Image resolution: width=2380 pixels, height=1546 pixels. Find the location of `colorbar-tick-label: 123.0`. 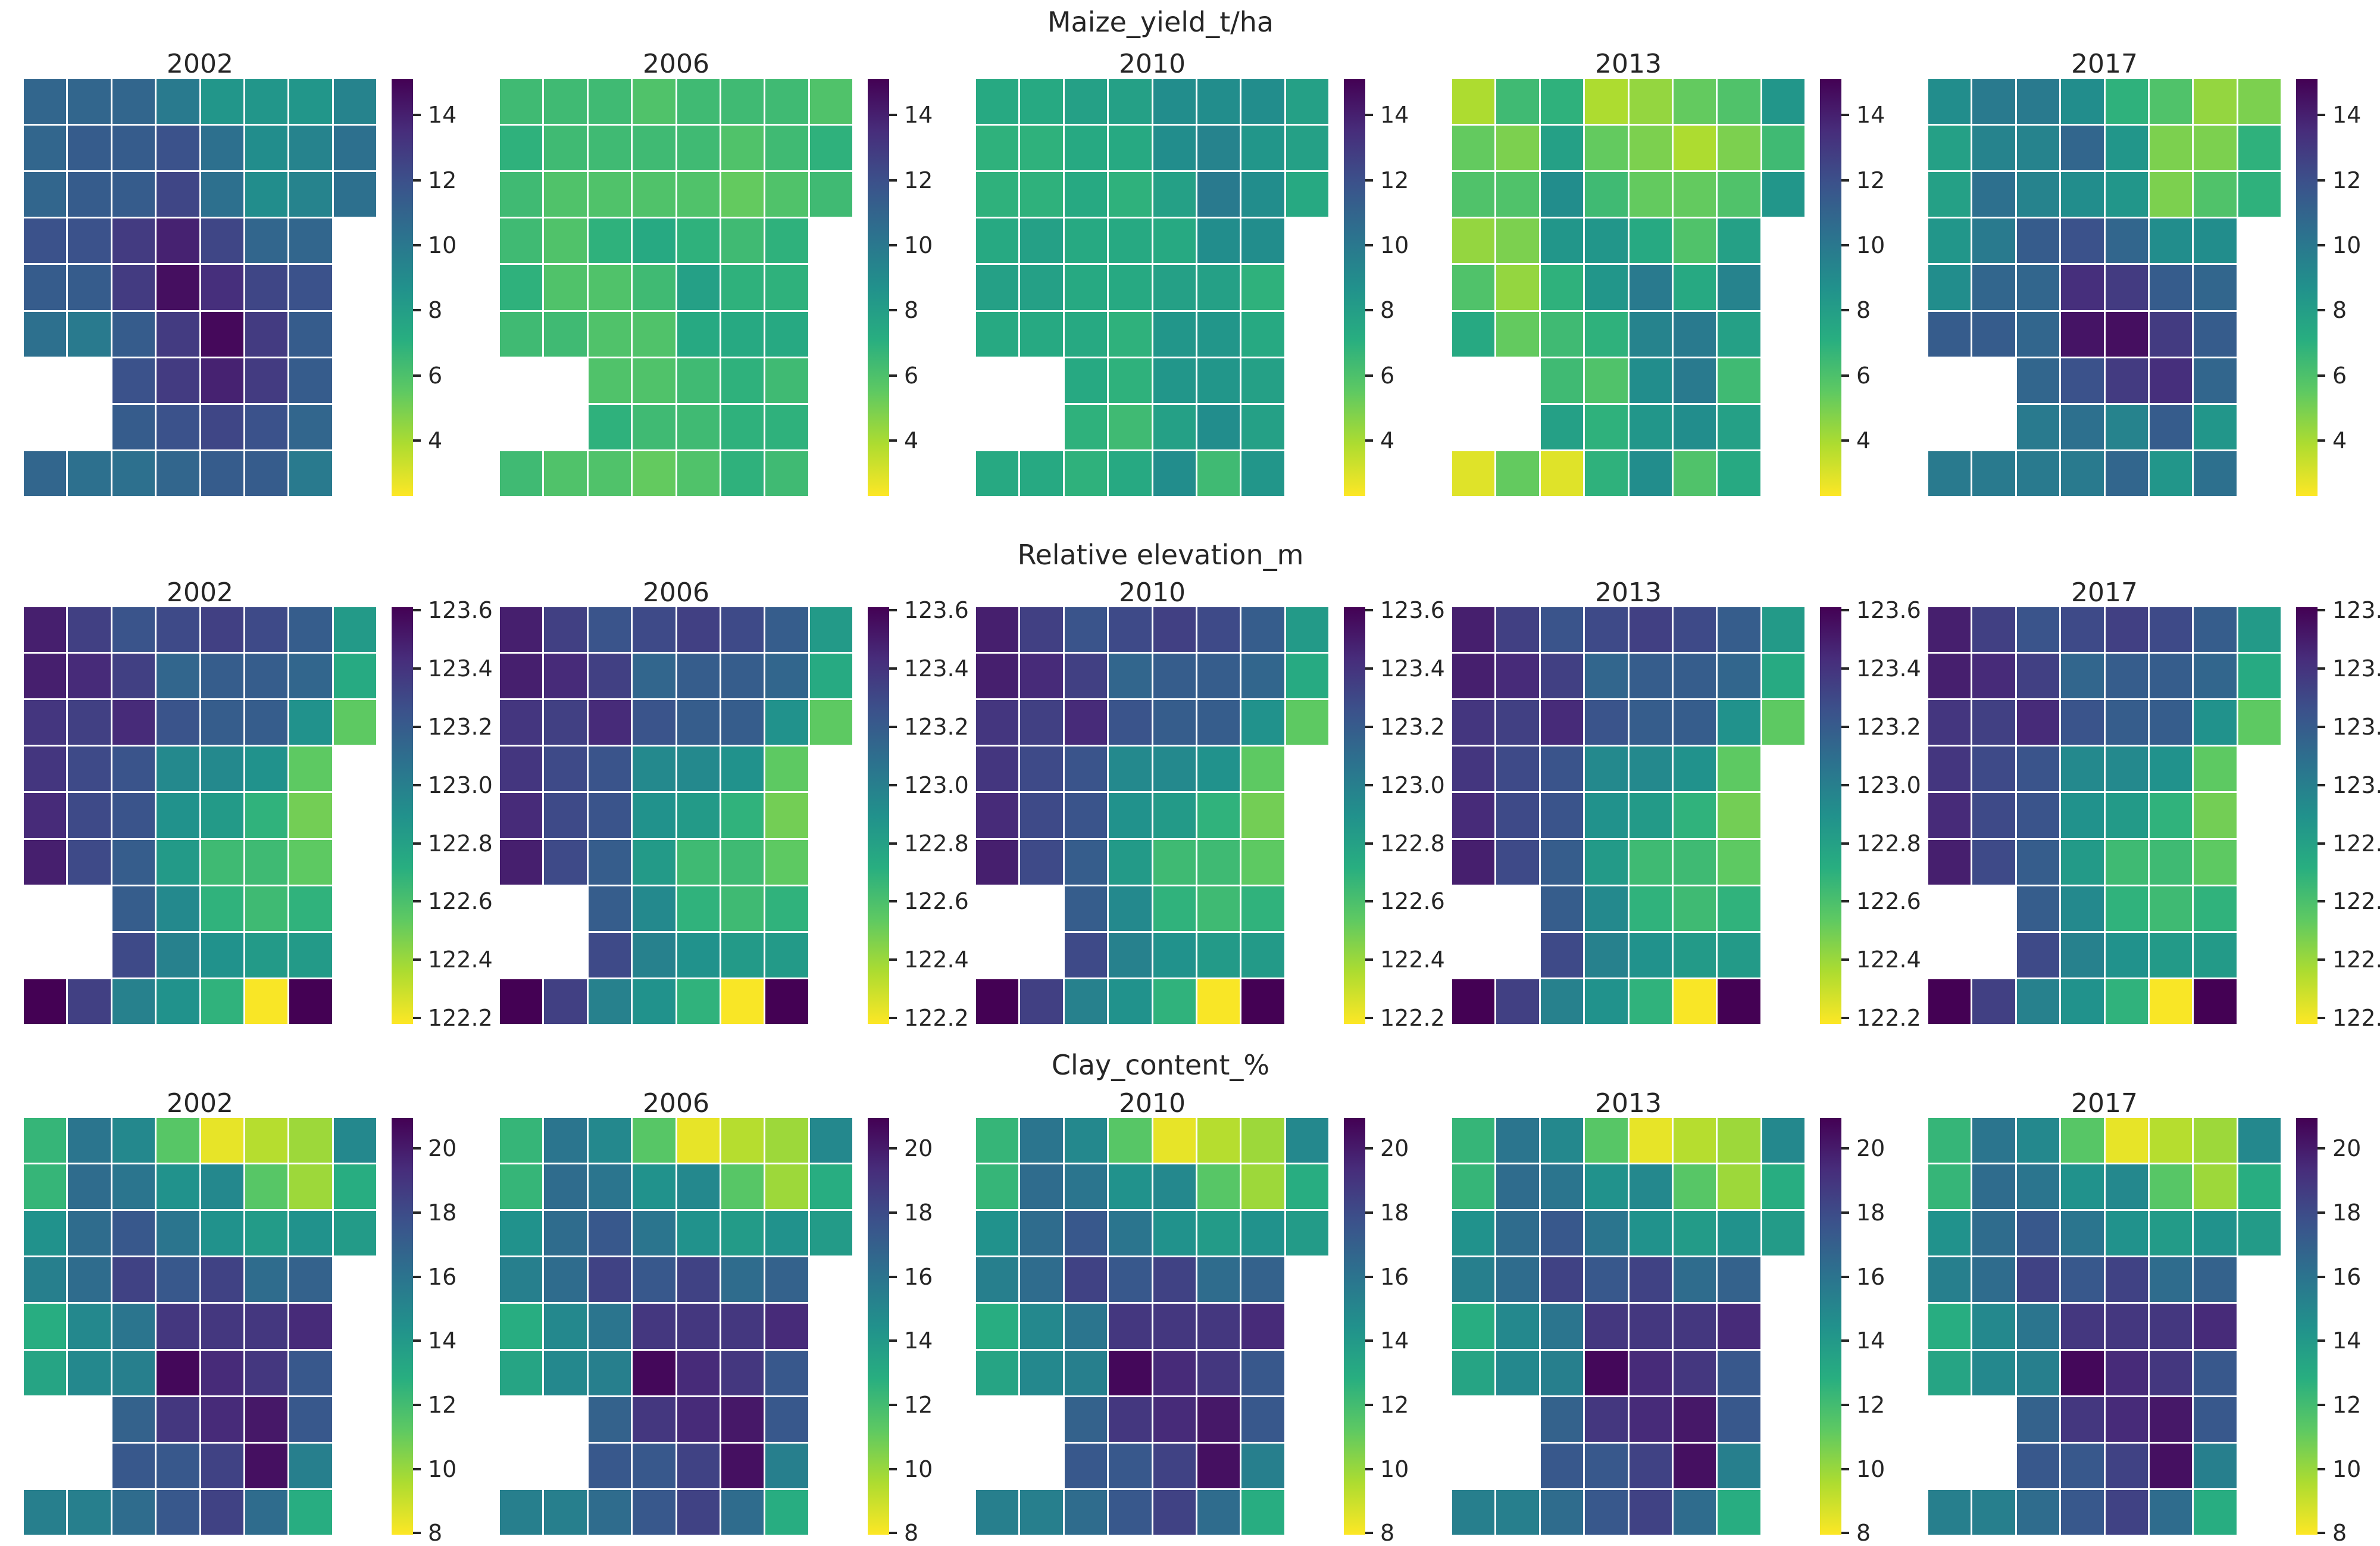

colorbar-tick-label: 123.0 is located at coordinates (460, 785).